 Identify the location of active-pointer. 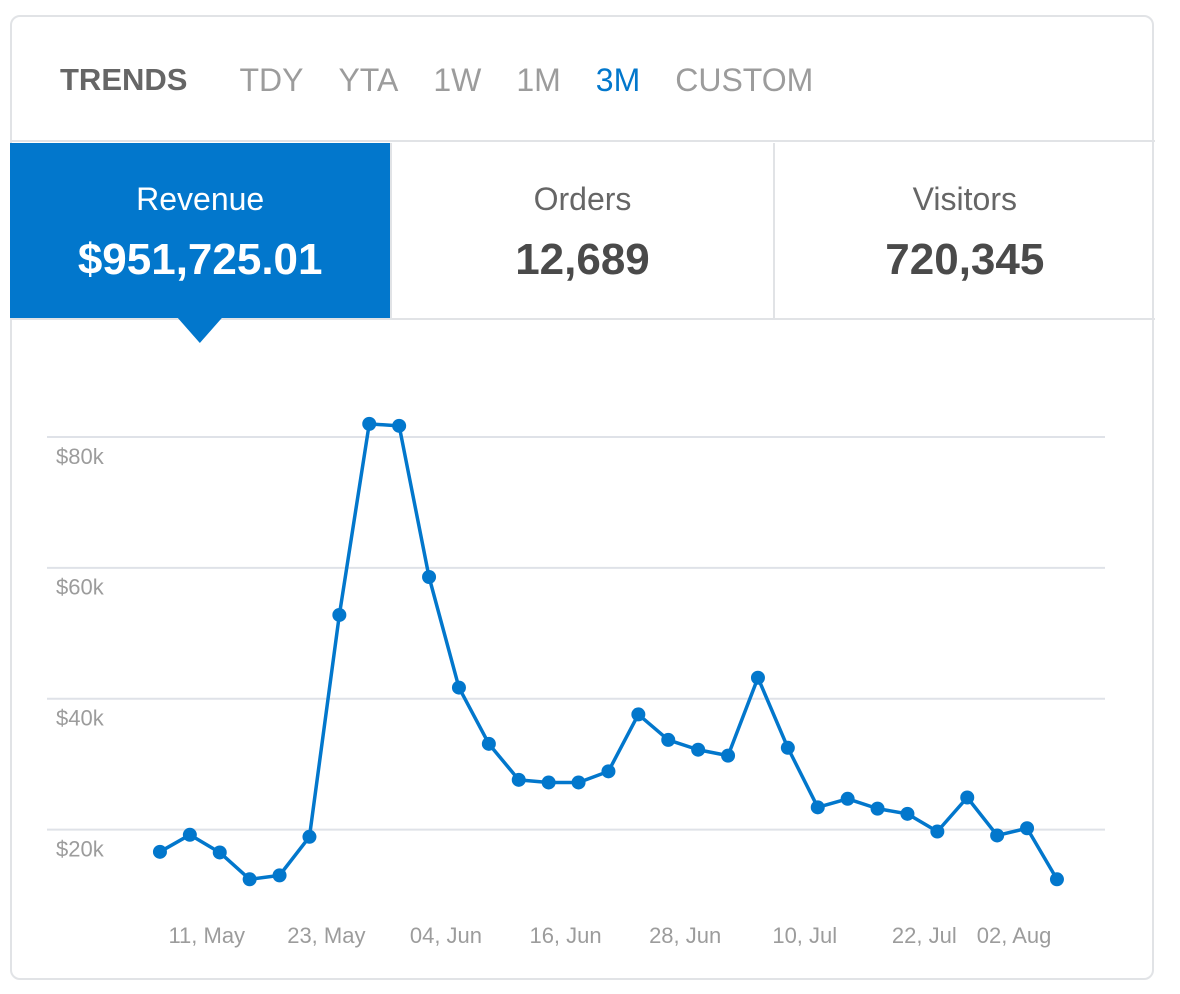
(199, 330).